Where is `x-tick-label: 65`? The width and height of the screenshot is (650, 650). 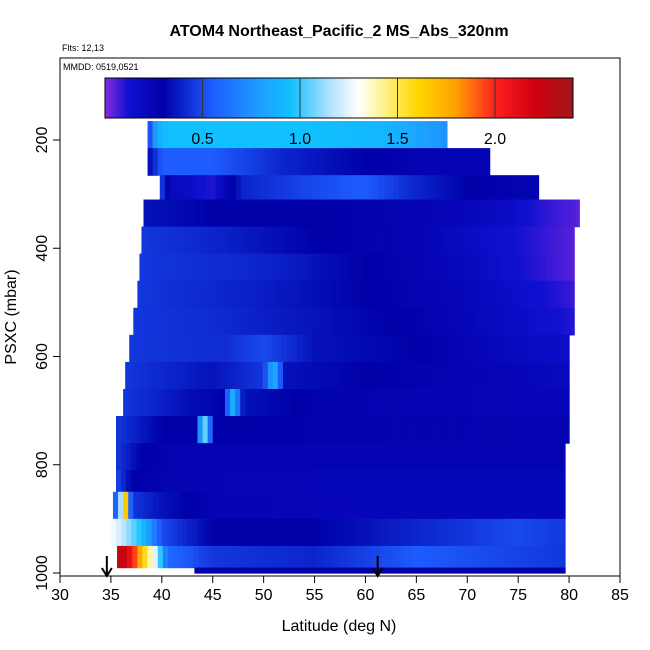 x-tick-label: 65 is located at coordinates (416, 595).